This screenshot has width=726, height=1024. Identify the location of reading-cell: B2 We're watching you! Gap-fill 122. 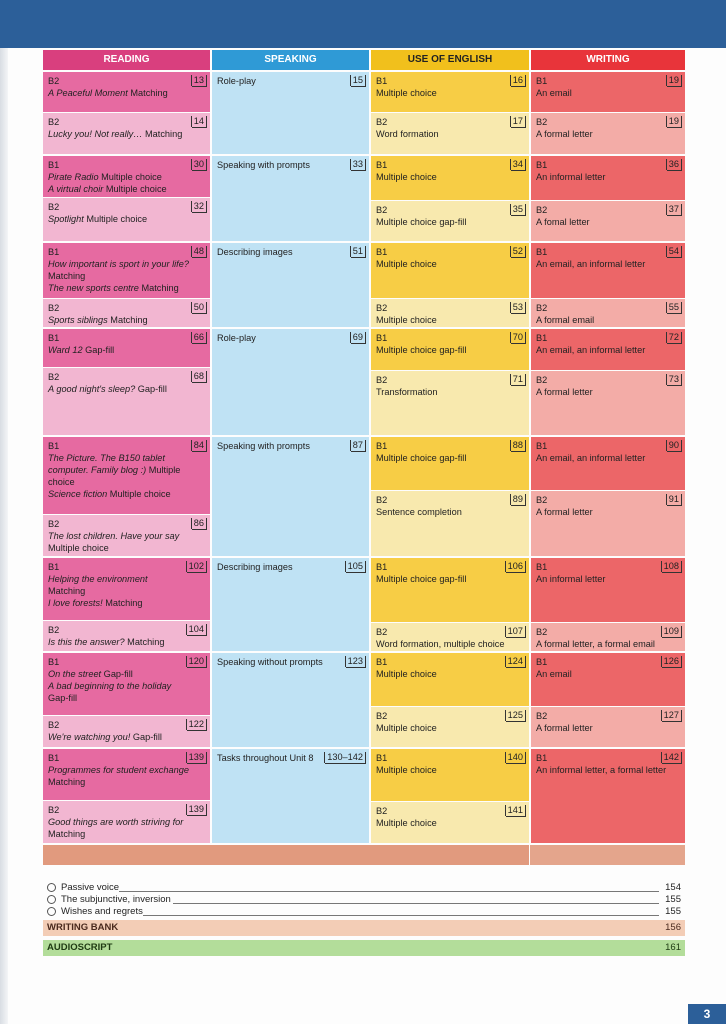
(126, 731).